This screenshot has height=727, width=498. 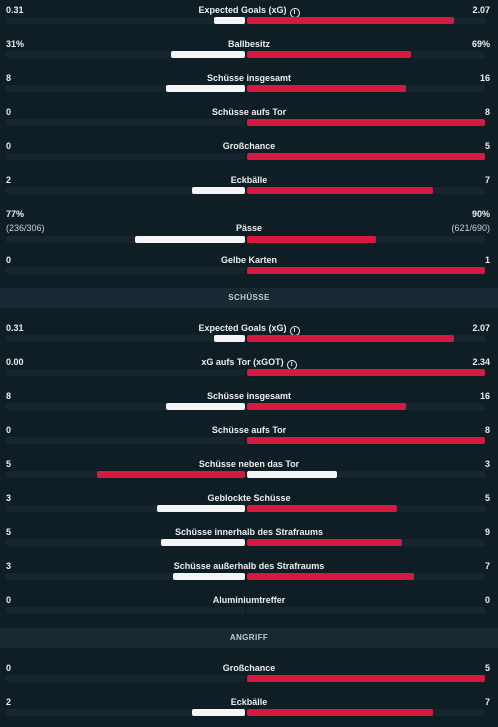 I want to click on stat-row: 3 5 Geblockte Schüsse, so click(x=249, y=504).